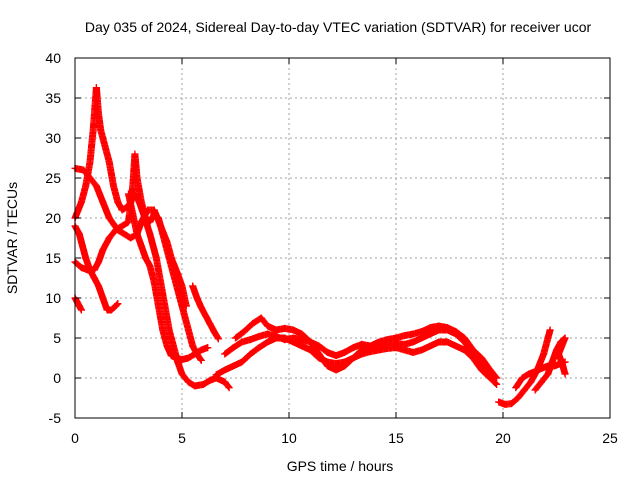 Image resolution: width=640 pixels, height=480 pixels. I want to click on x-tick-label: 5, so click(182, 438).